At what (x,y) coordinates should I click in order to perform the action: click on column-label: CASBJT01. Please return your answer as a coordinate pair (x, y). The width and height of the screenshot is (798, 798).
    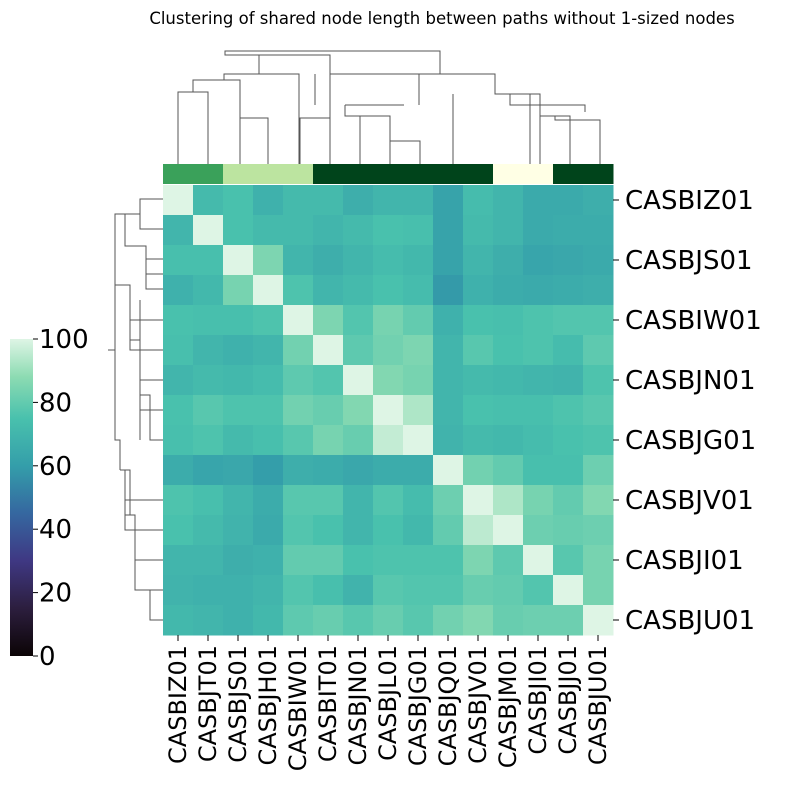
    Looking at the image, I should click on (208, 703).